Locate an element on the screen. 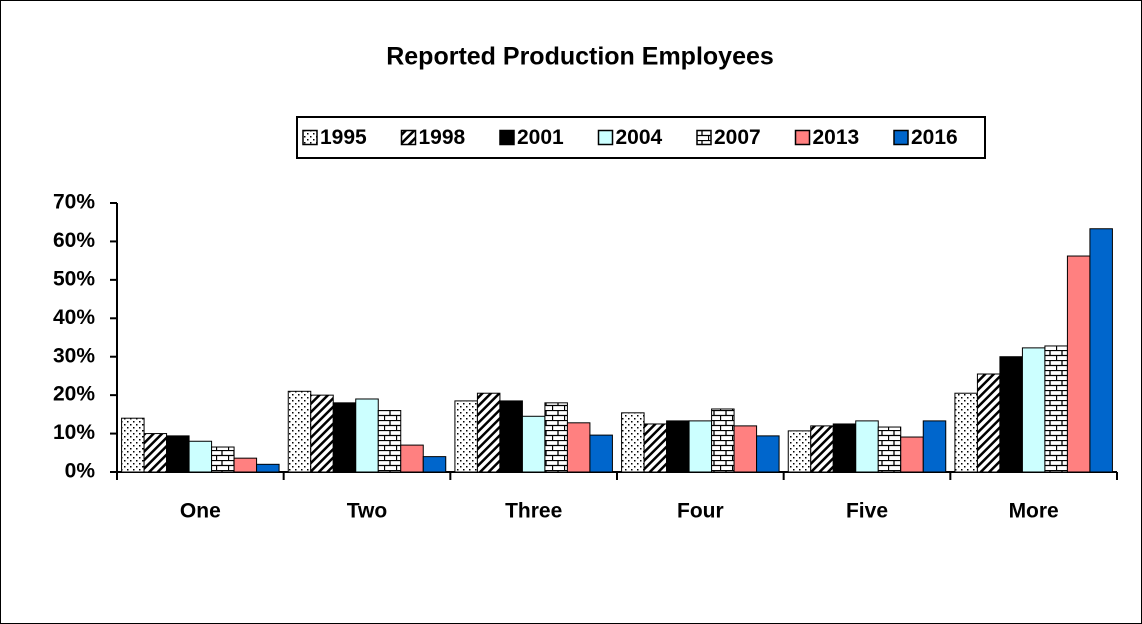  legend-label: 2004 is located at coordinates (639, 137).